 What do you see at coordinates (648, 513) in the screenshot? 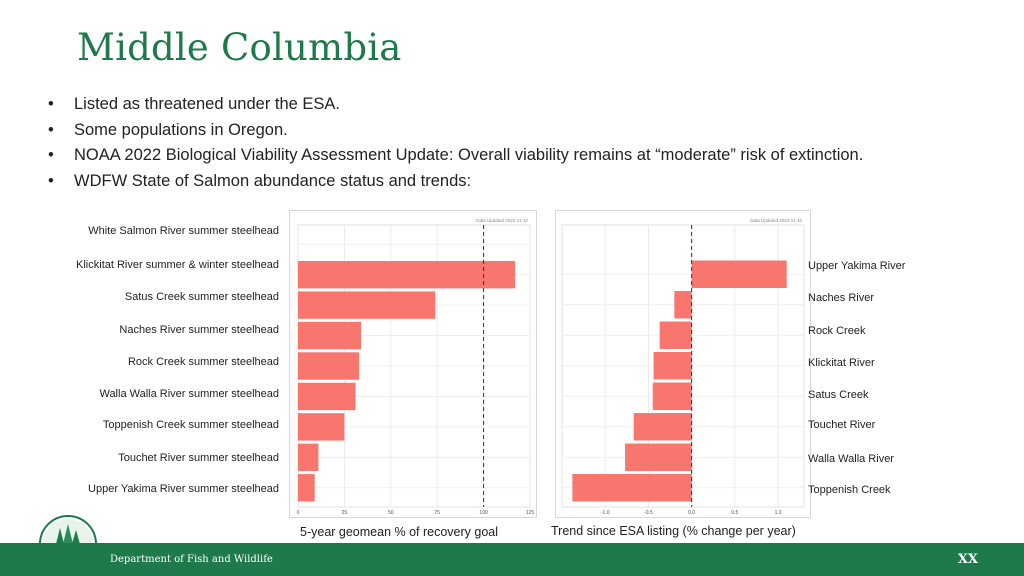
I see `right-tick-label: -0.5` at bounding box center [648, 513].